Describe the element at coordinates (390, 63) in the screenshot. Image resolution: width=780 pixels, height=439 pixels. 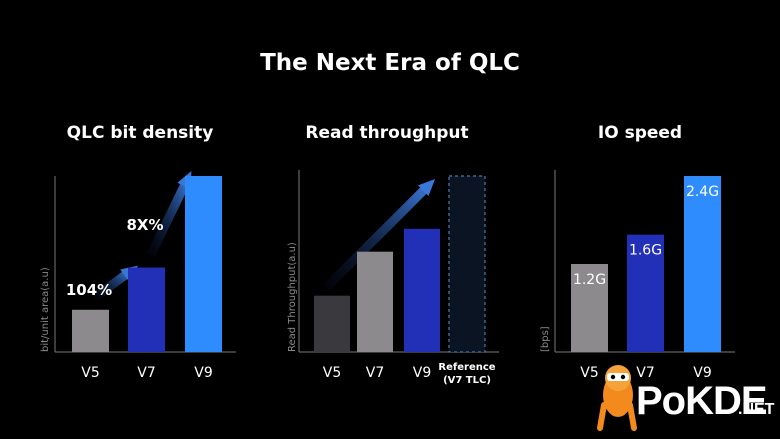
I see `page-title: The Next Era of QLC` at that location.